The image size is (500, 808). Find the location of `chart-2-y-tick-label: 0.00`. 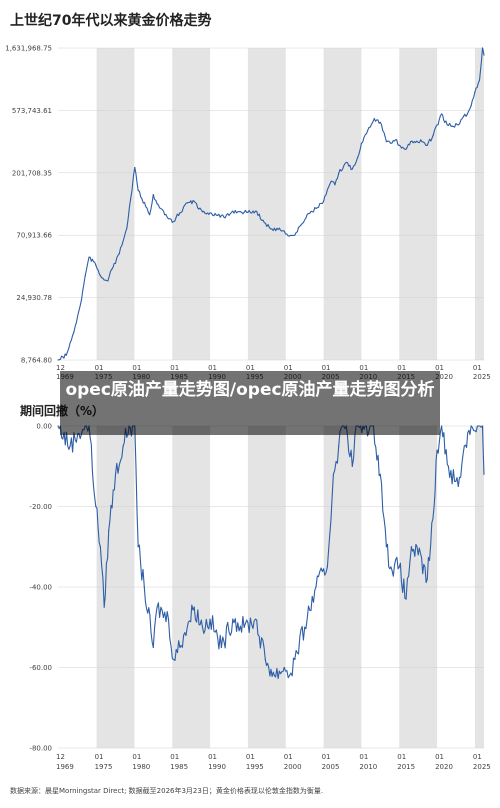

chart-2-y-tick-label: 0.00 is located at coordinates (44, 427).